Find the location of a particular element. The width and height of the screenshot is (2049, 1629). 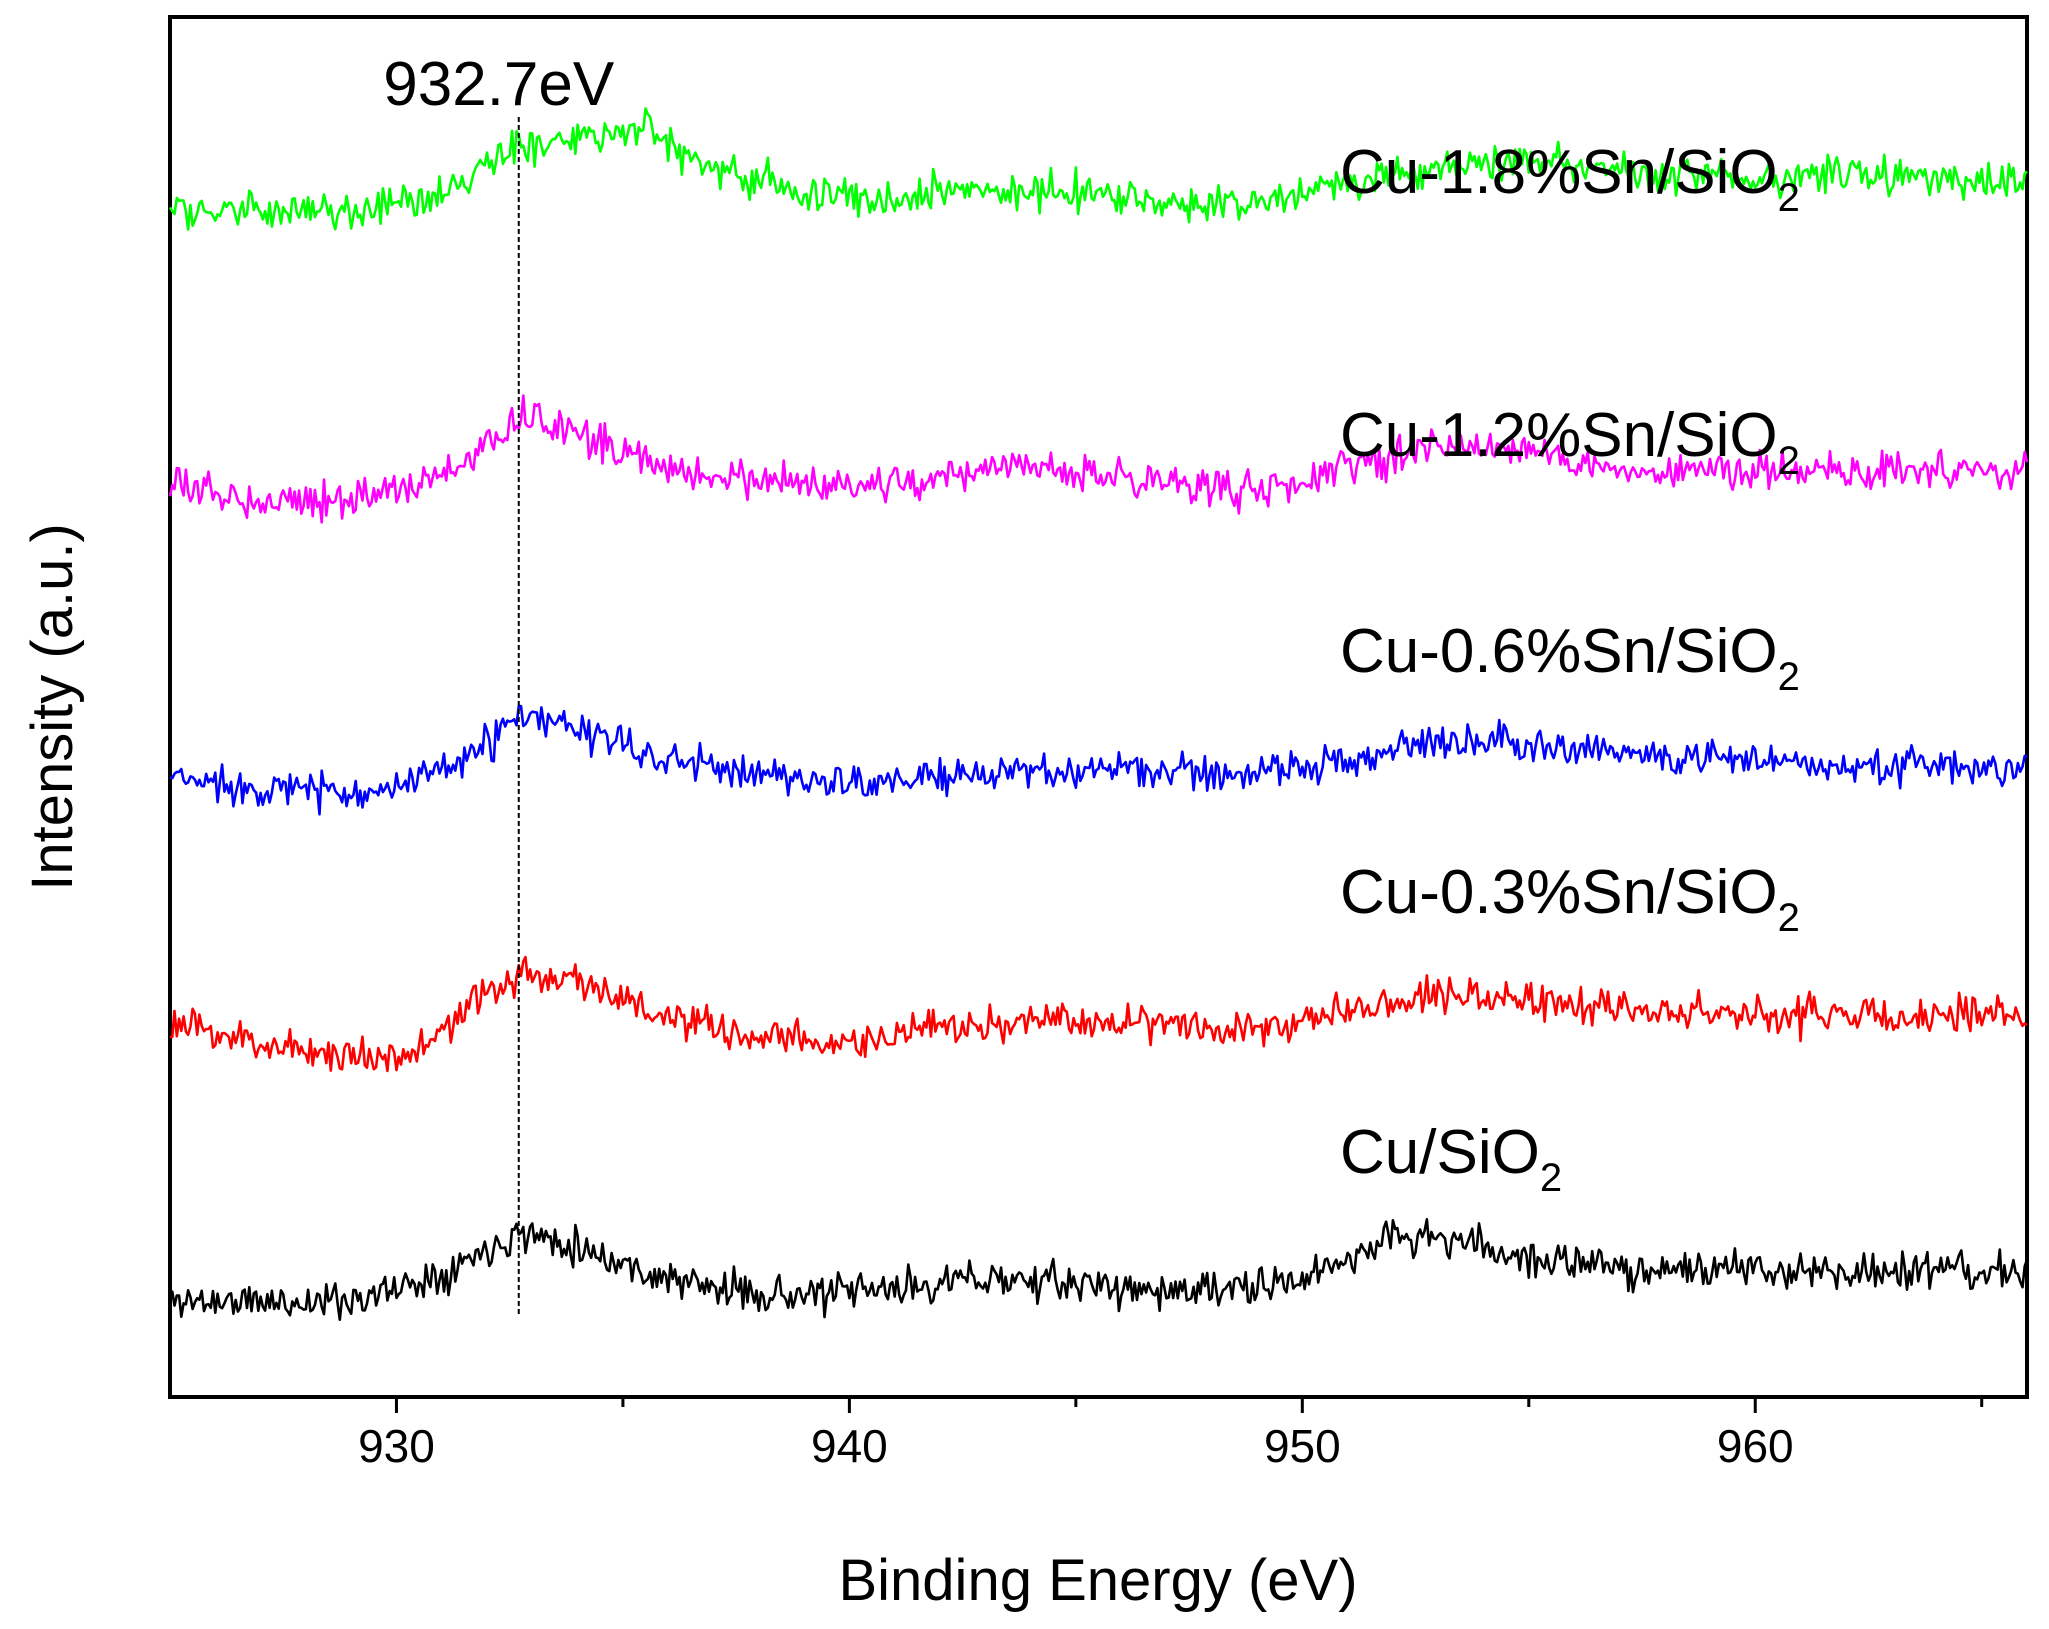

series-label-main: Cu/SiO is located at coordinates (1440, 1152).